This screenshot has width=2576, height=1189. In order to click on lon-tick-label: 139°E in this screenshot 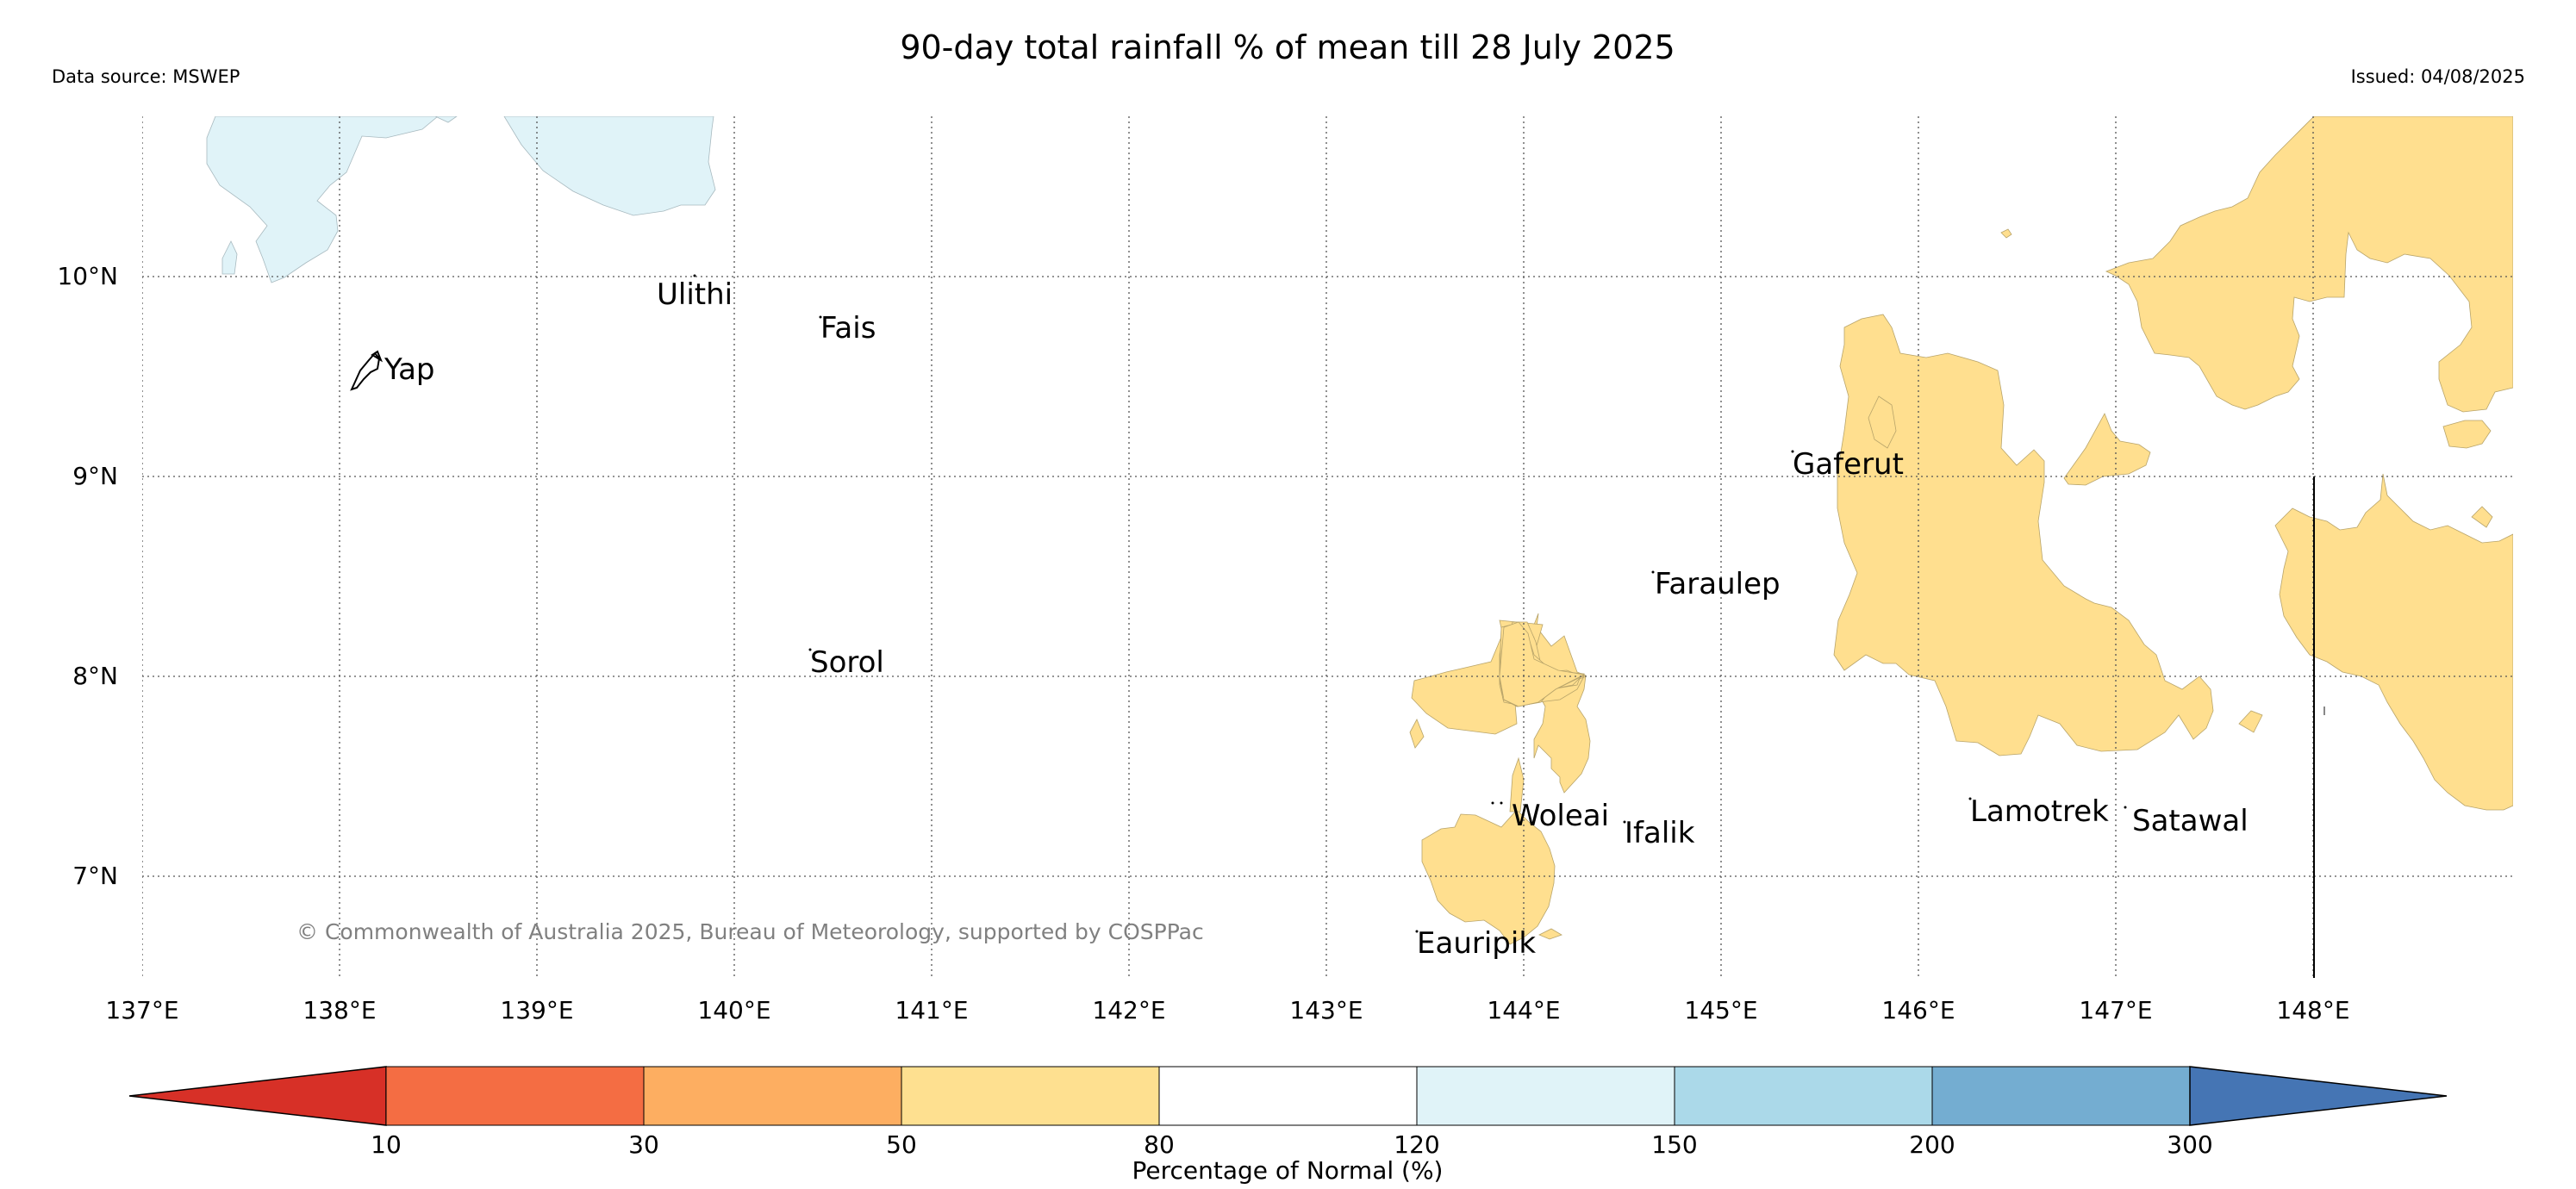, I will do `click(536, 1010)`.